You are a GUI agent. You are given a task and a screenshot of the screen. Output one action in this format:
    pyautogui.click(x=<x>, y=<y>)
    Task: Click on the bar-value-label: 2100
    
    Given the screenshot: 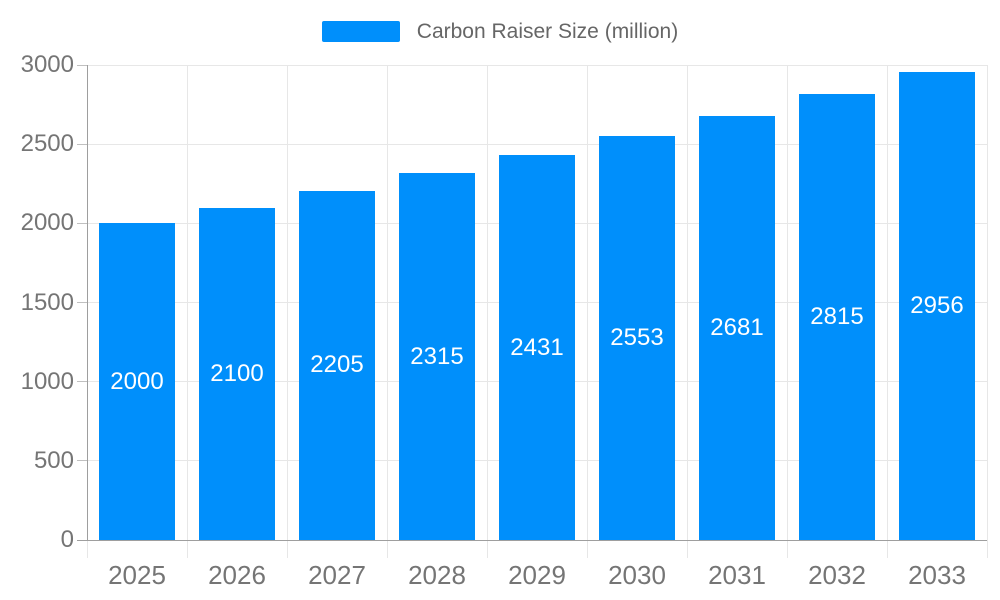 What is the action you would take?
    pyautogui.click(x=237, y=373)
    